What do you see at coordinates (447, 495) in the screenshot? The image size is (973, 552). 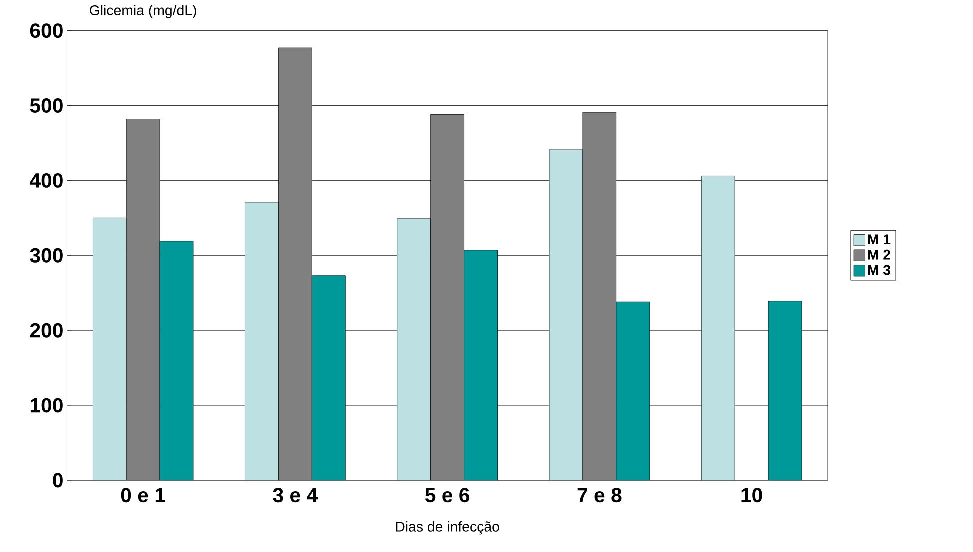 I see `x-tick-label: 5 e 6` at bounding box center [447, 495].